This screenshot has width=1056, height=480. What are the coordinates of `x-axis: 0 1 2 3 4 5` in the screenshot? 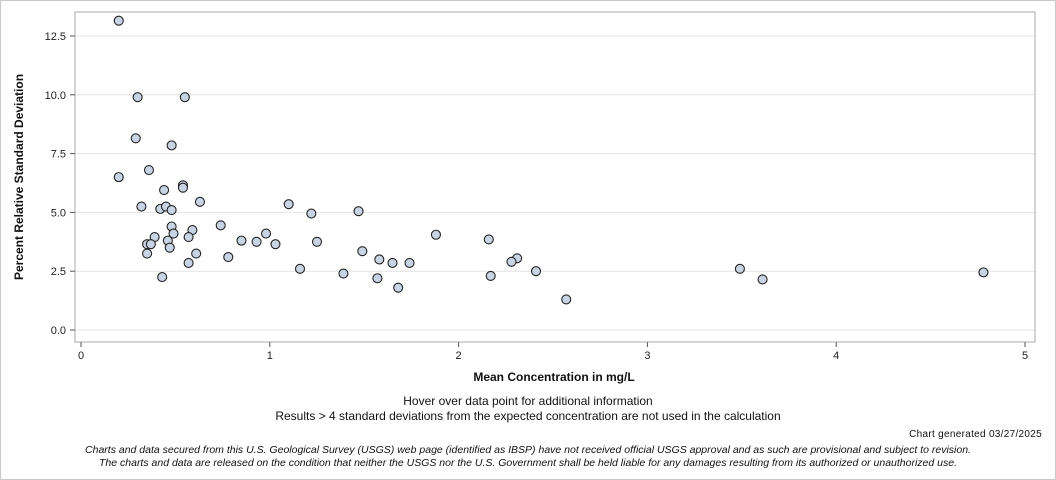 It's located at (553, 352).